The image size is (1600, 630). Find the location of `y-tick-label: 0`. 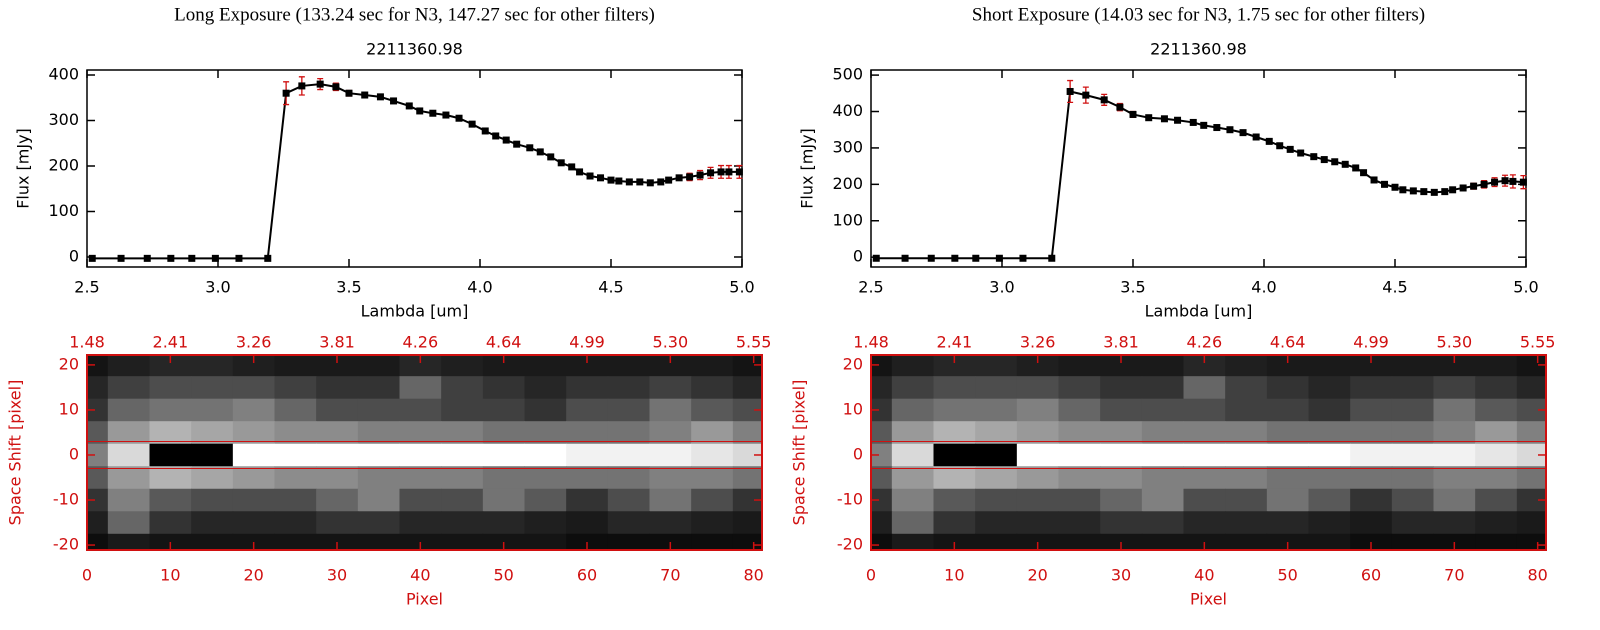

y-tick-label: 0 is located at coordinates (74, 255).